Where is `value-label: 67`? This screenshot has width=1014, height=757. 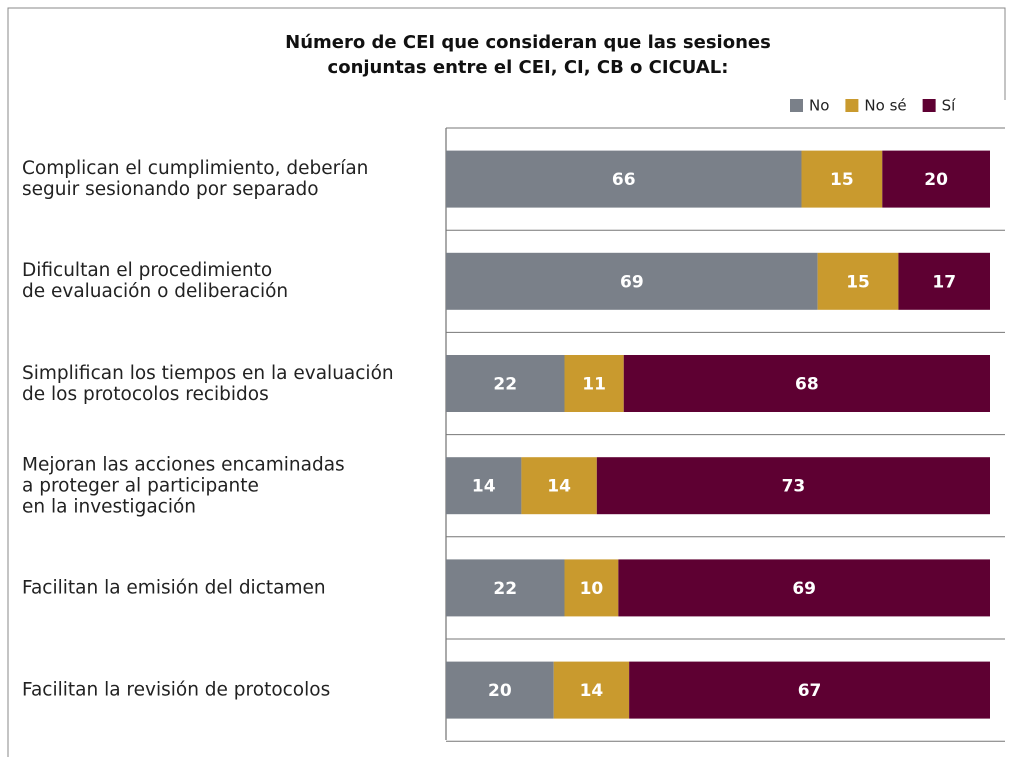
value-label: 67 is located at coordinates (810, 691).